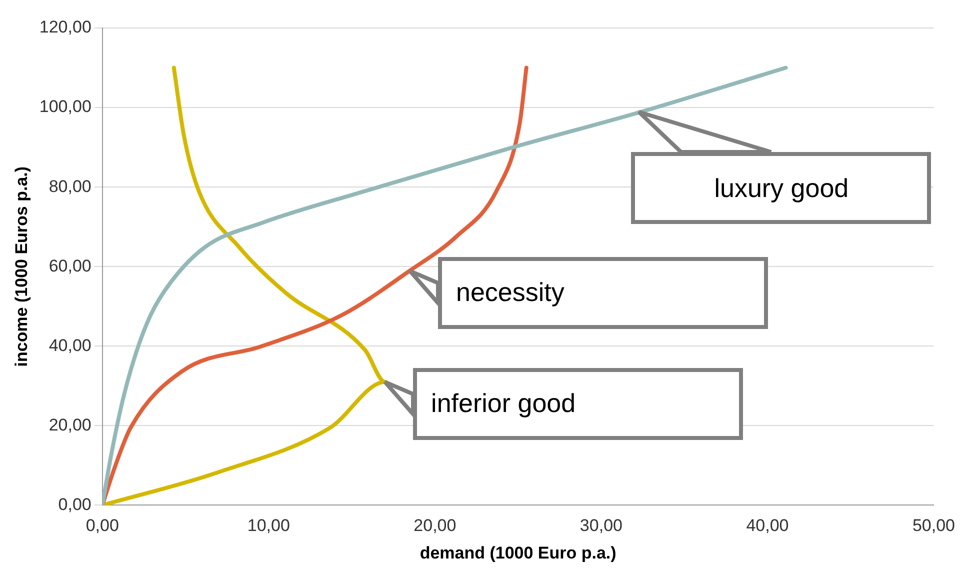  I want to click on y-tick-label: 120,00, so click(65, 27).